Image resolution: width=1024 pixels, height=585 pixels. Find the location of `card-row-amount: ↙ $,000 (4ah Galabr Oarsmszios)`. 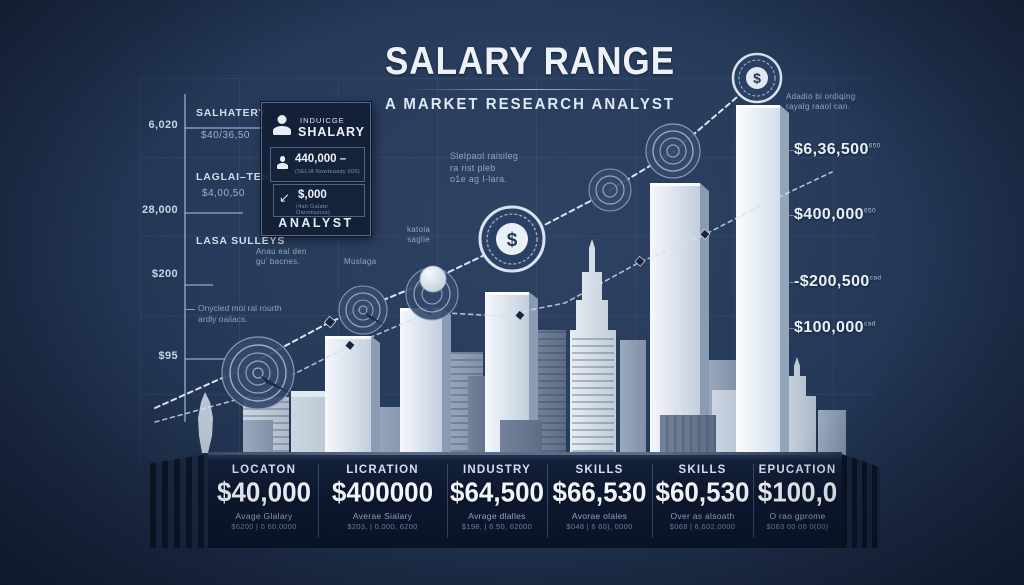

card-row-amount: ↙ $,000 (4ah Galabr Oarsmszios) is located at coordinates (319, 200).